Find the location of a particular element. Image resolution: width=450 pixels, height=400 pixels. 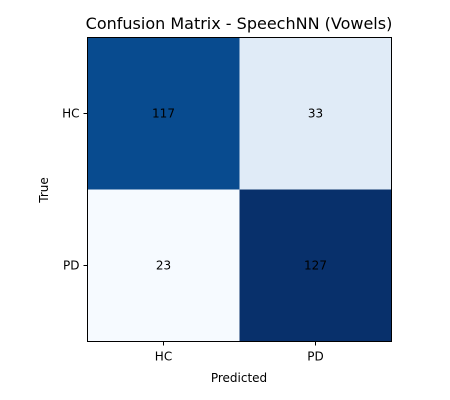

y-tick-label-hc: HC is located at coordinates (70, 114).